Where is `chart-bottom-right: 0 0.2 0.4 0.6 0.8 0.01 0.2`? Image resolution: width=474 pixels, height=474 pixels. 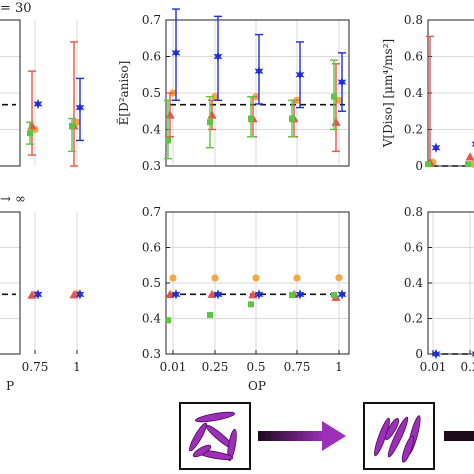
chart-bottom-right: 0 0.2 0.4 0.6 0.8 0.01 0.2 is located at coordinates (439, 289).